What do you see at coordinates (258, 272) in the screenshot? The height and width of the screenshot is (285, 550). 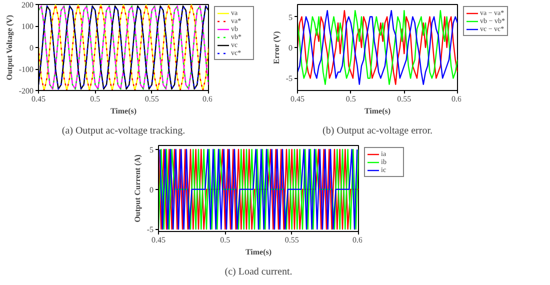 I see `text: (c) Load current.` at bounding box center [258, 272].